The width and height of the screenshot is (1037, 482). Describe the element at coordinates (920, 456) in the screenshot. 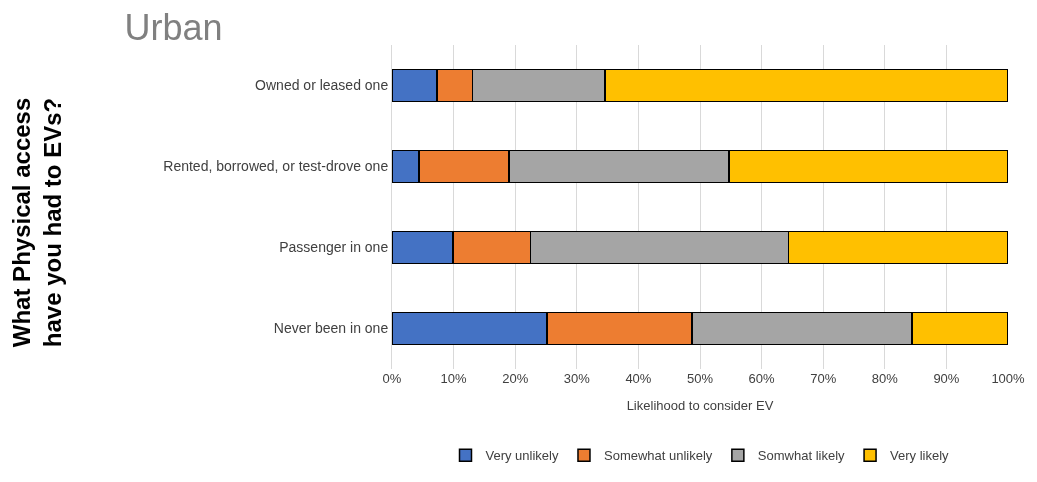

I see `legend-label: Very likely` at that location.